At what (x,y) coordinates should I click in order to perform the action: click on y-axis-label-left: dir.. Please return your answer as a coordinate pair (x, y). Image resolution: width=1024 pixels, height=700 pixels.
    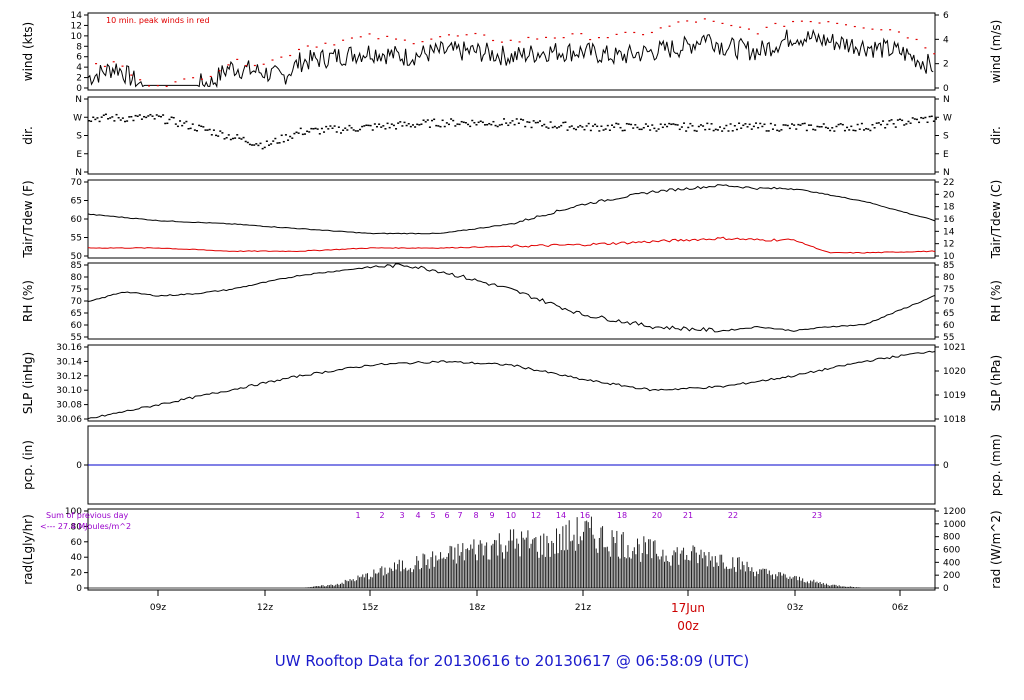
    Looking at the image, I should click on (28, 135).